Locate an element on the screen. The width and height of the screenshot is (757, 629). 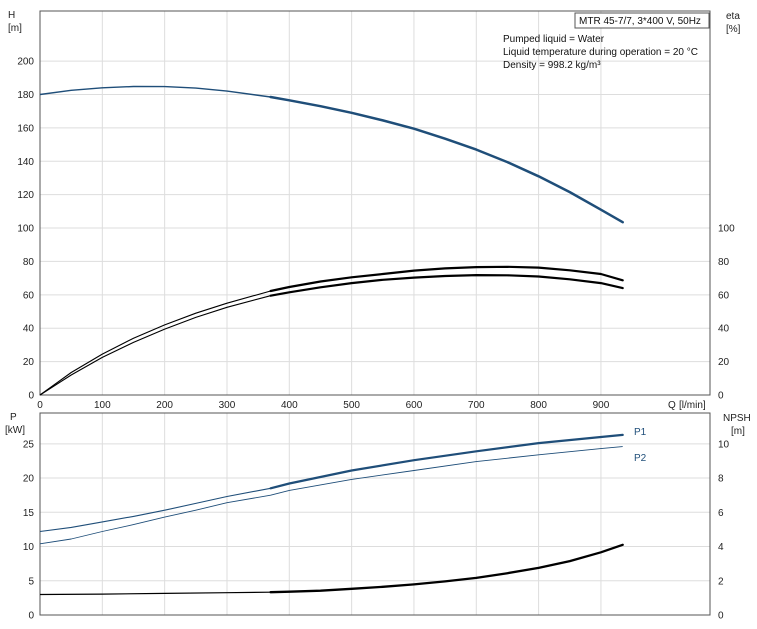
series-line-H-duty is located at coordinates (446, 159).